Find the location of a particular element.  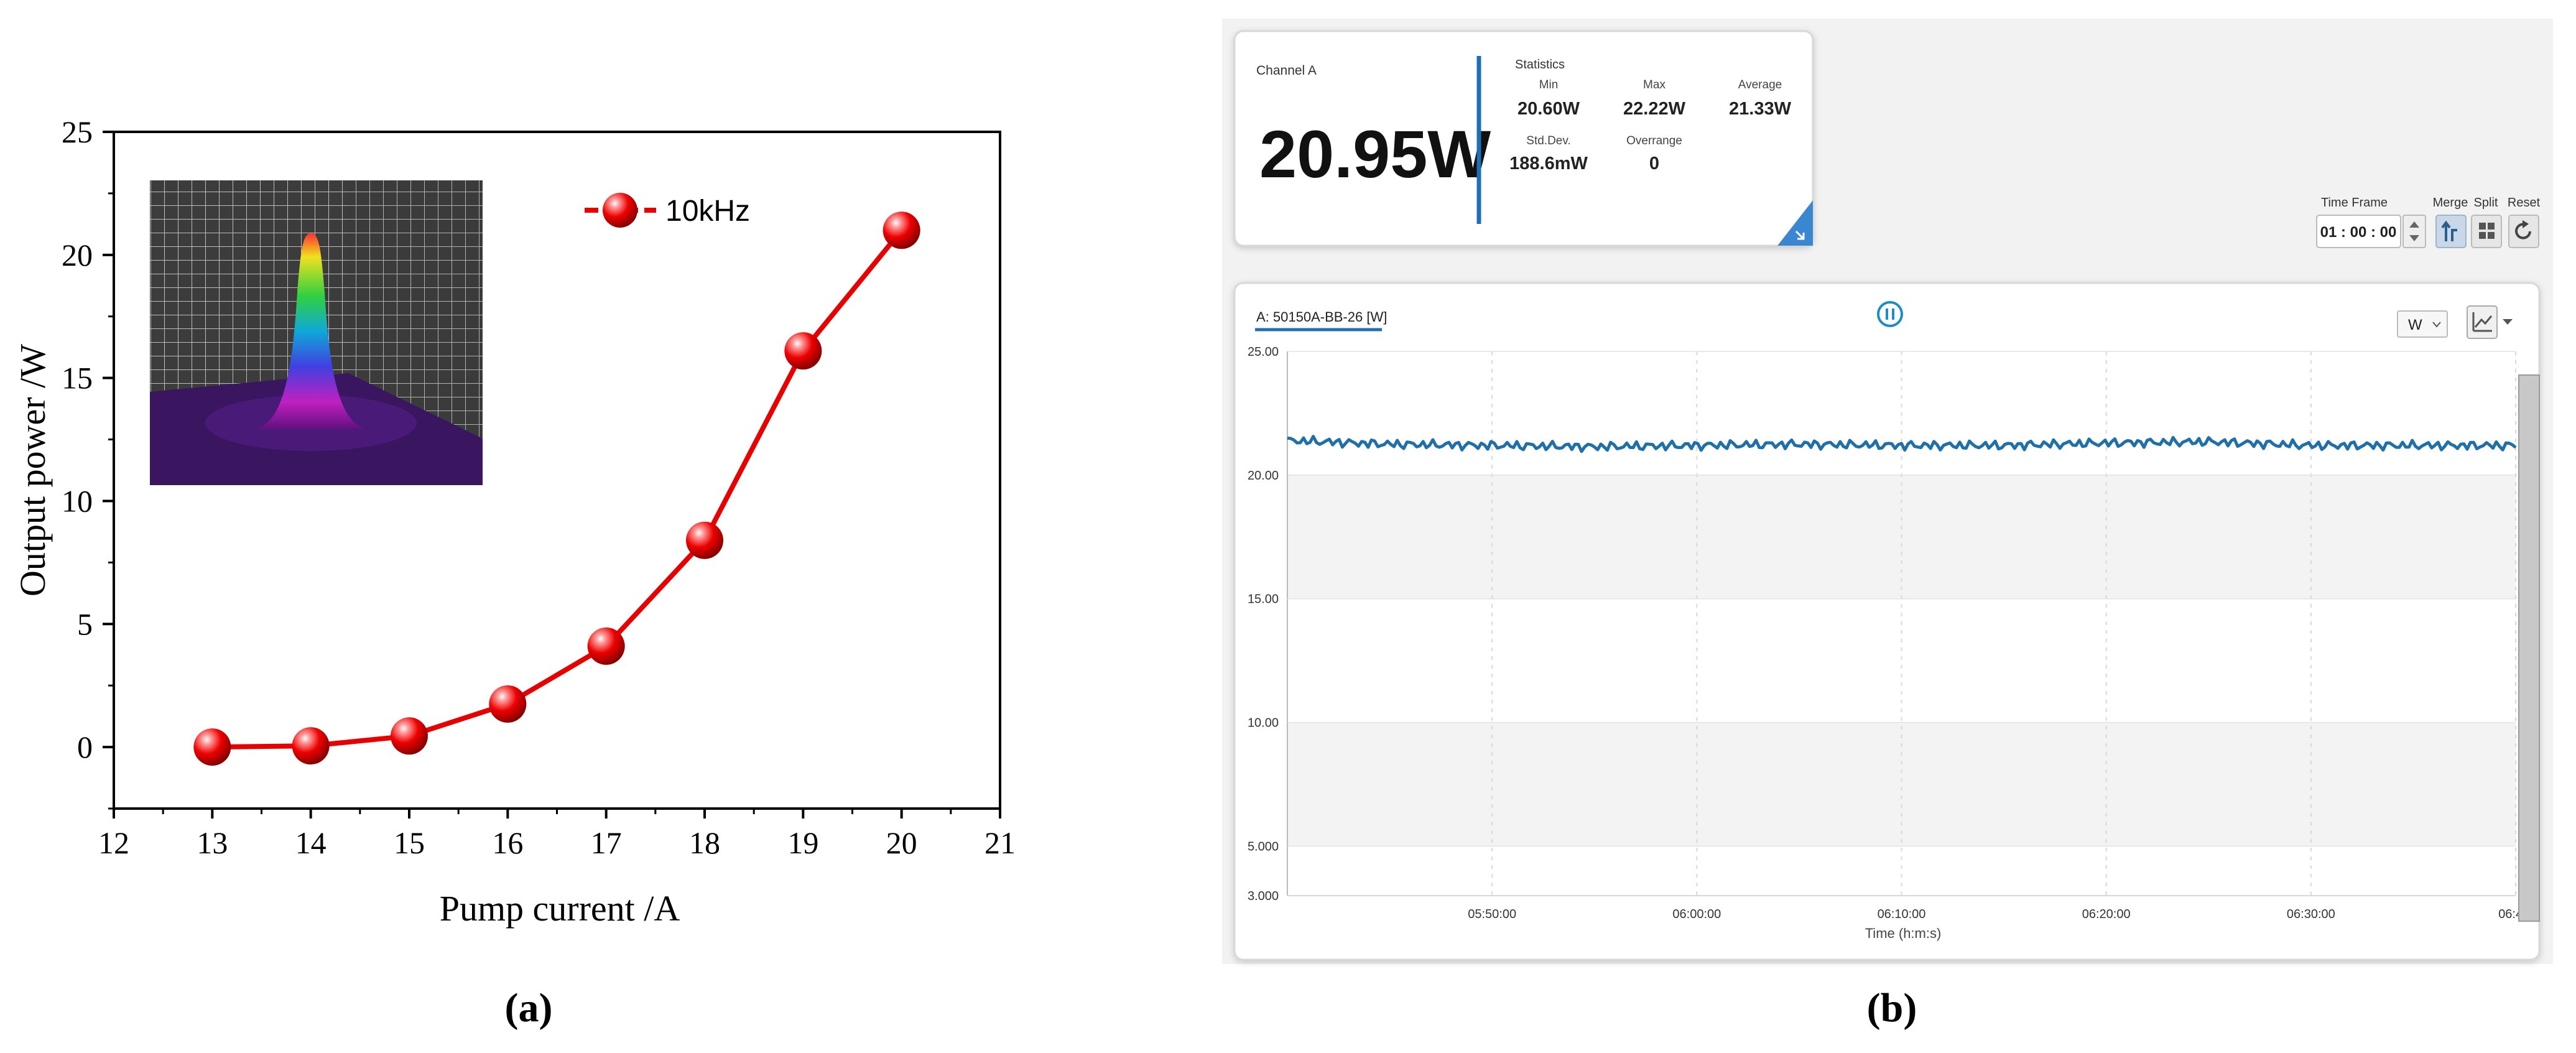

series-line is located at coordinates (1902, 444).